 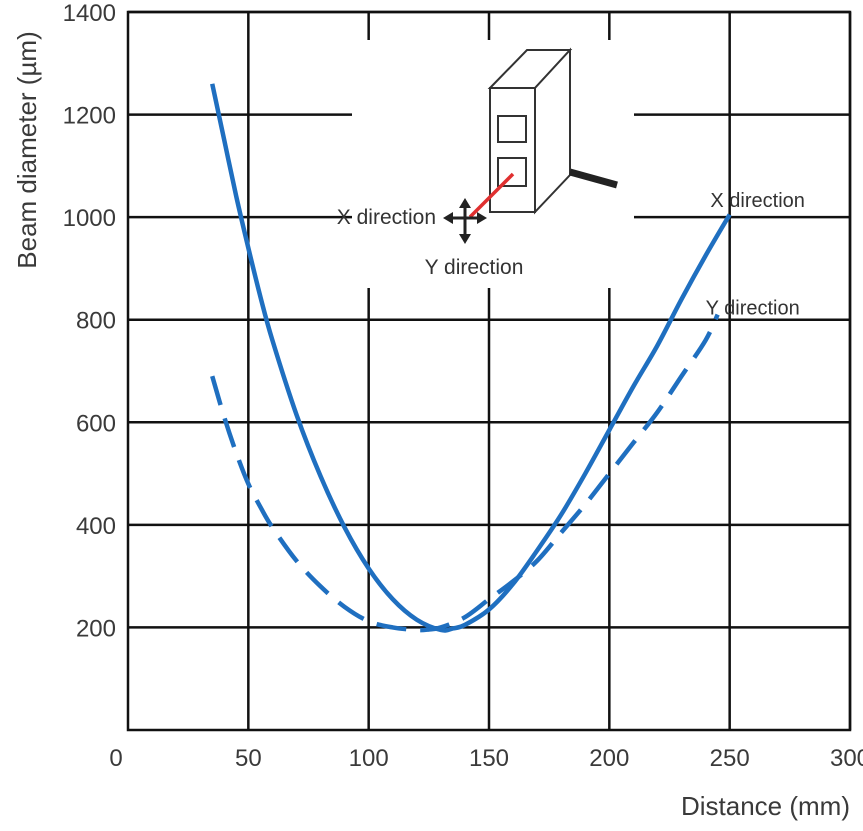 What do you see at coordinates (593, 178) in the screenshot?
I see `sensor-cable` at bounding box center [593, 178].